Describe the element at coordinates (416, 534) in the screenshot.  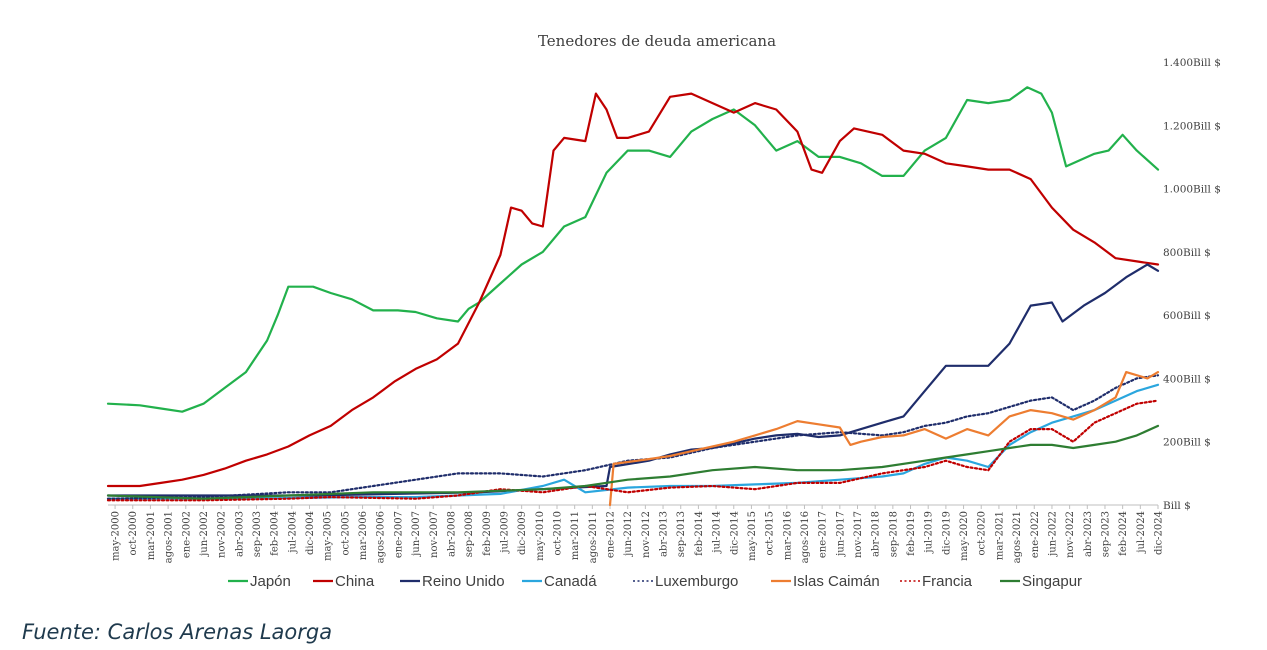
I see `x-tick-label: jun-2007` at that location.